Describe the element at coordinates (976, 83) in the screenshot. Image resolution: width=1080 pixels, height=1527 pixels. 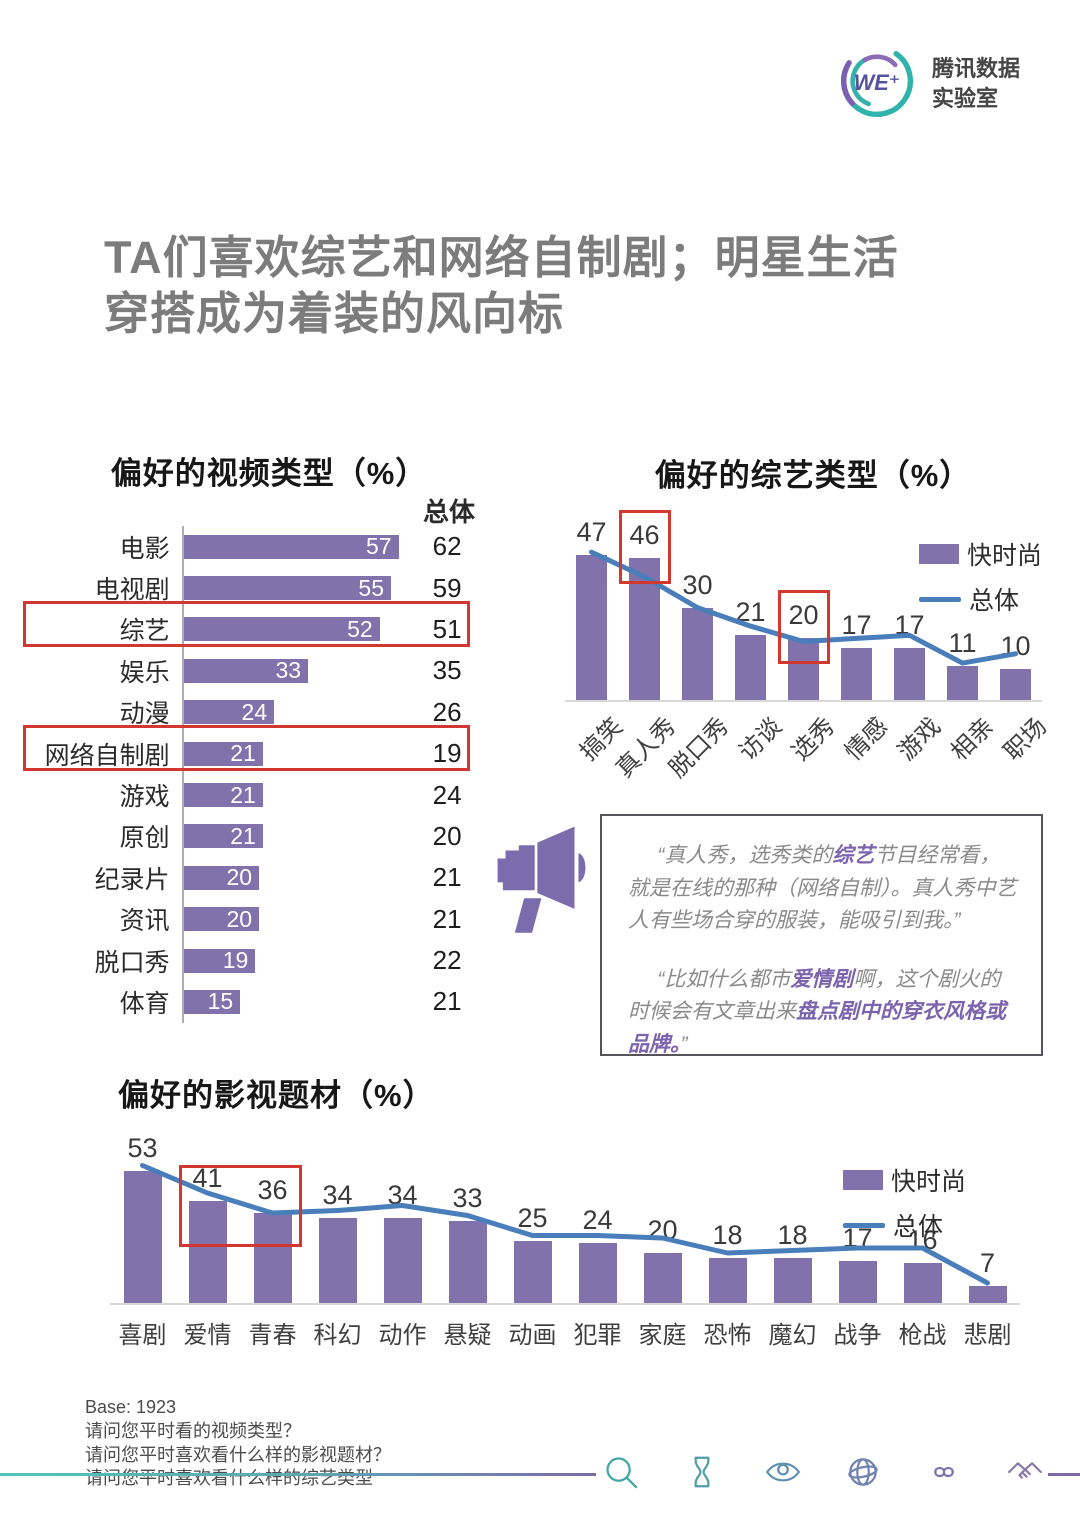
I see `logo-brand-name: 腾讯数据 实验室` at that location.